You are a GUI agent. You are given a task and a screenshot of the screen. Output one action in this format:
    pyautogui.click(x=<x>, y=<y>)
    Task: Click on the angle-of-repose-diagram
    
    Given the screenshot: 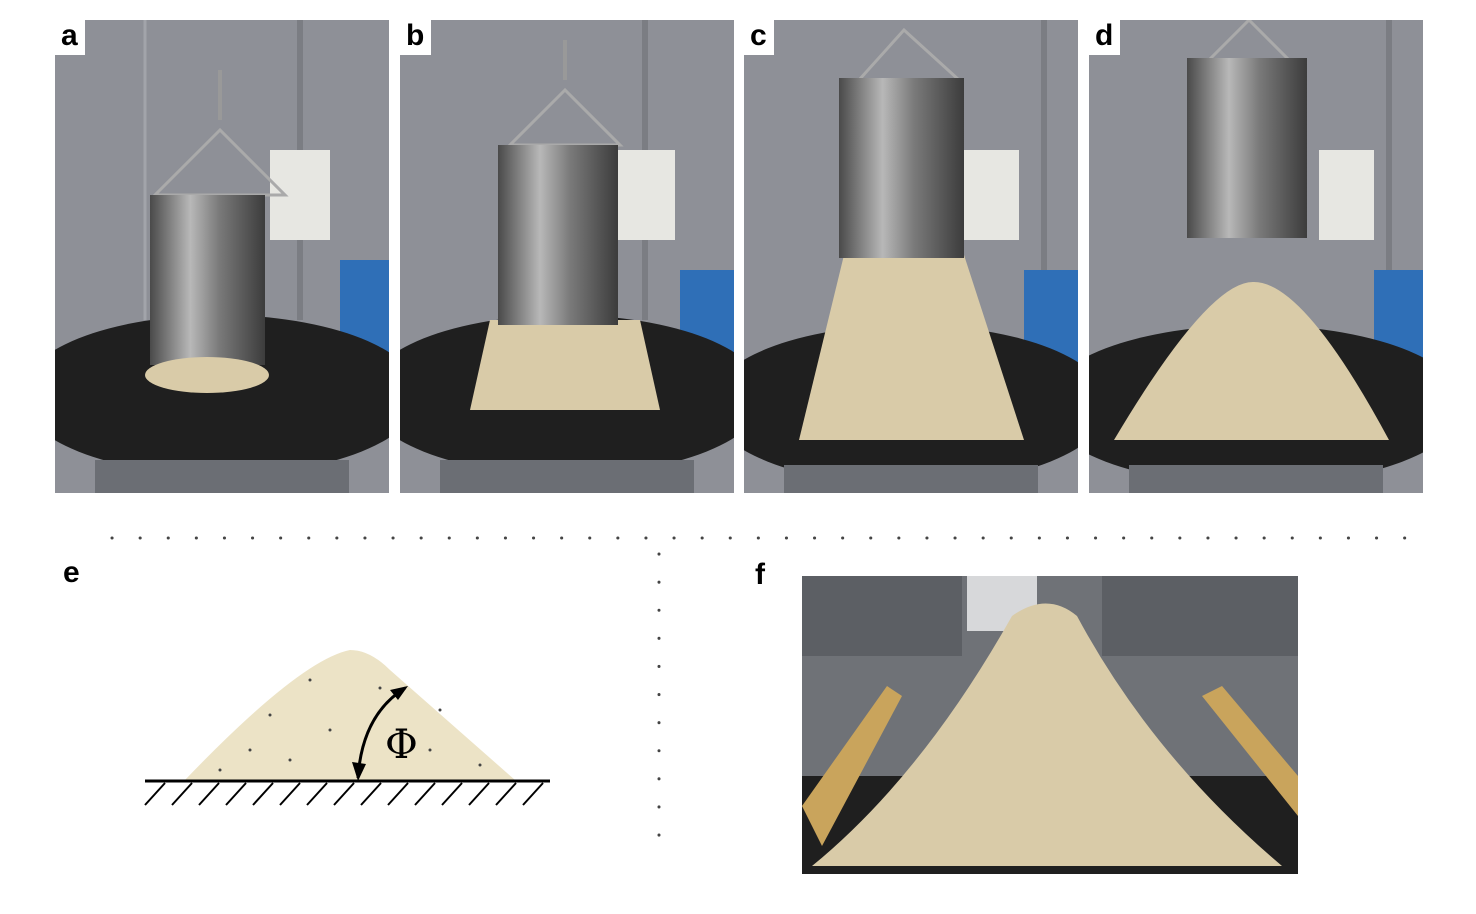 What is the action you would take?
    pyautogui.click(x=347, y=728)
    